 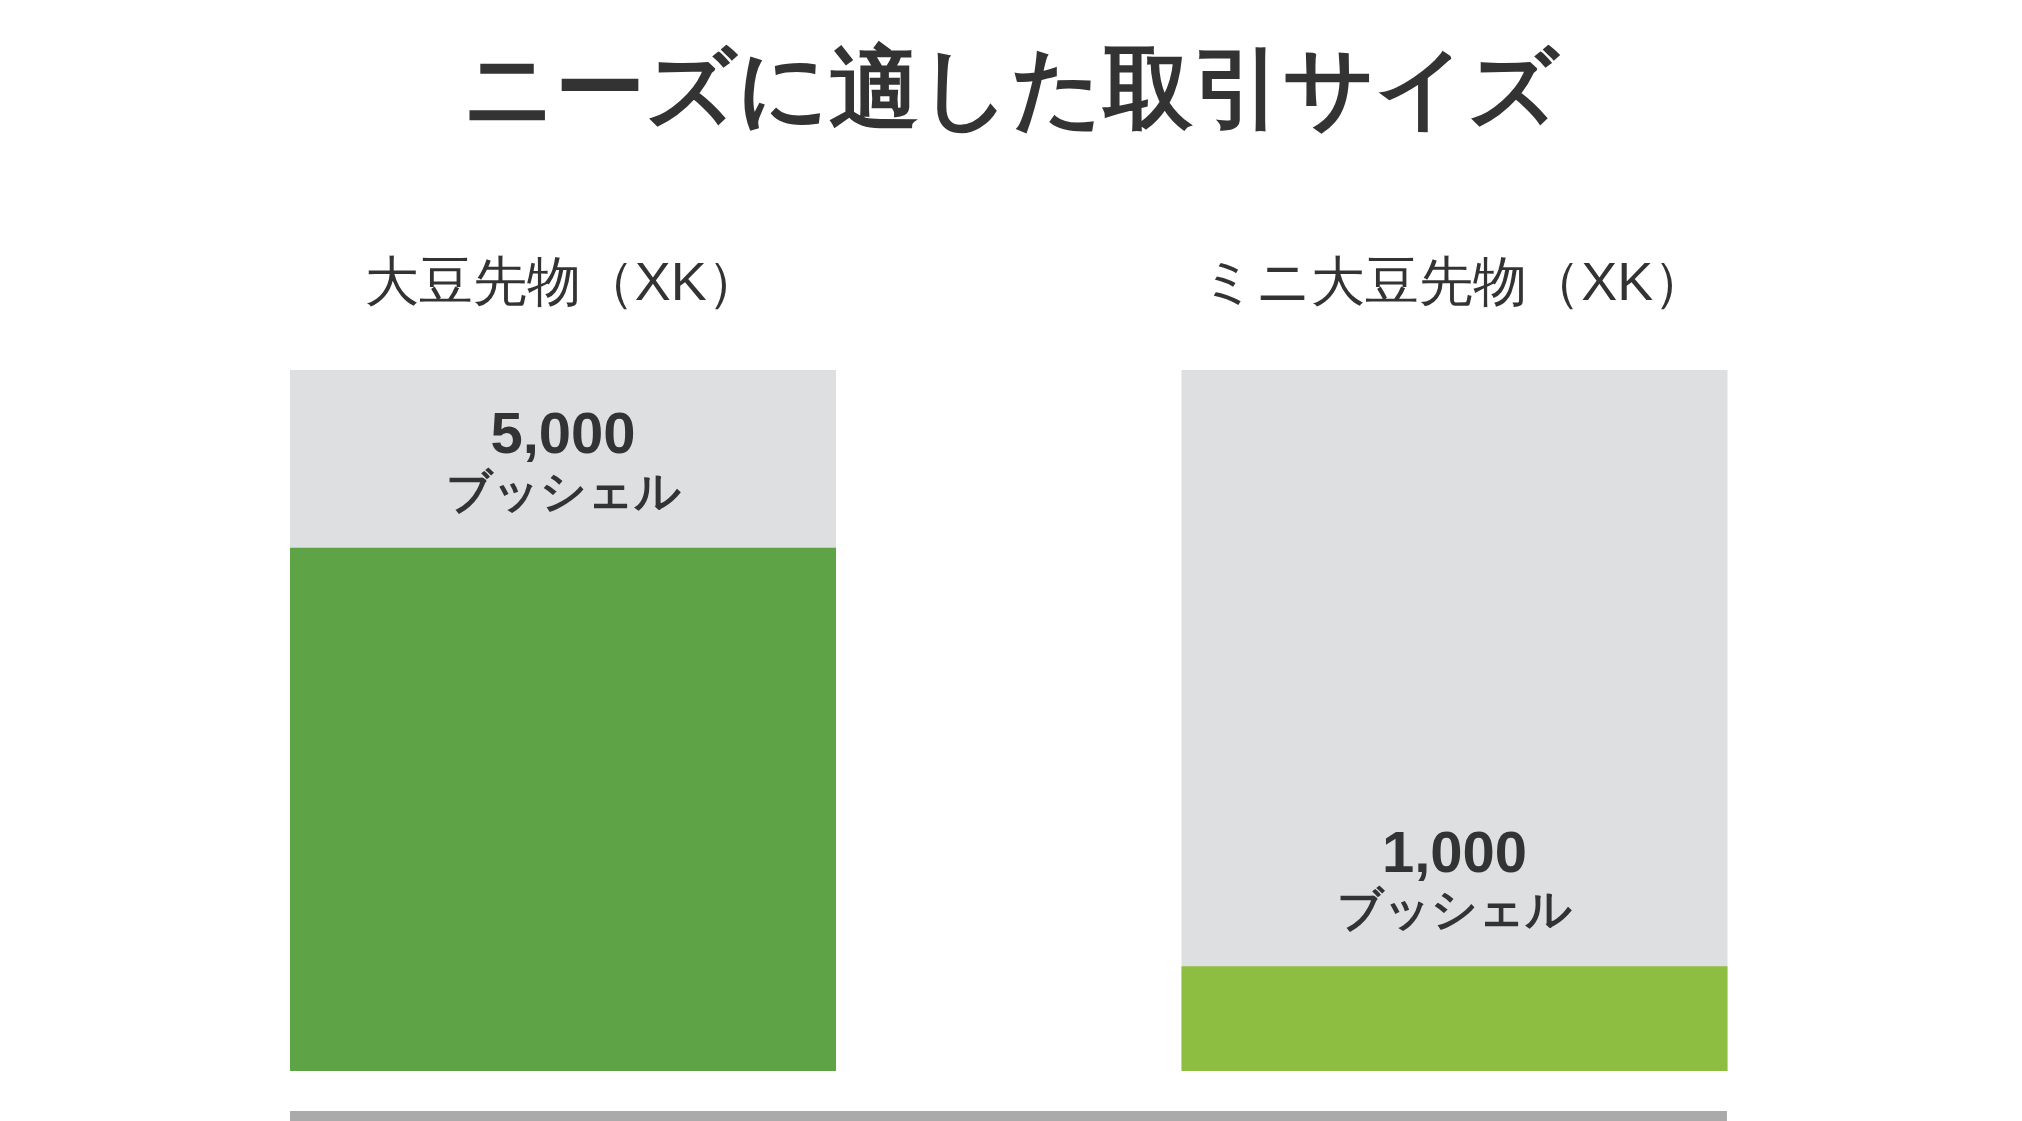 I want to click on x-tick-label: 大豆先物（XK）, so click(x=562, y=281).